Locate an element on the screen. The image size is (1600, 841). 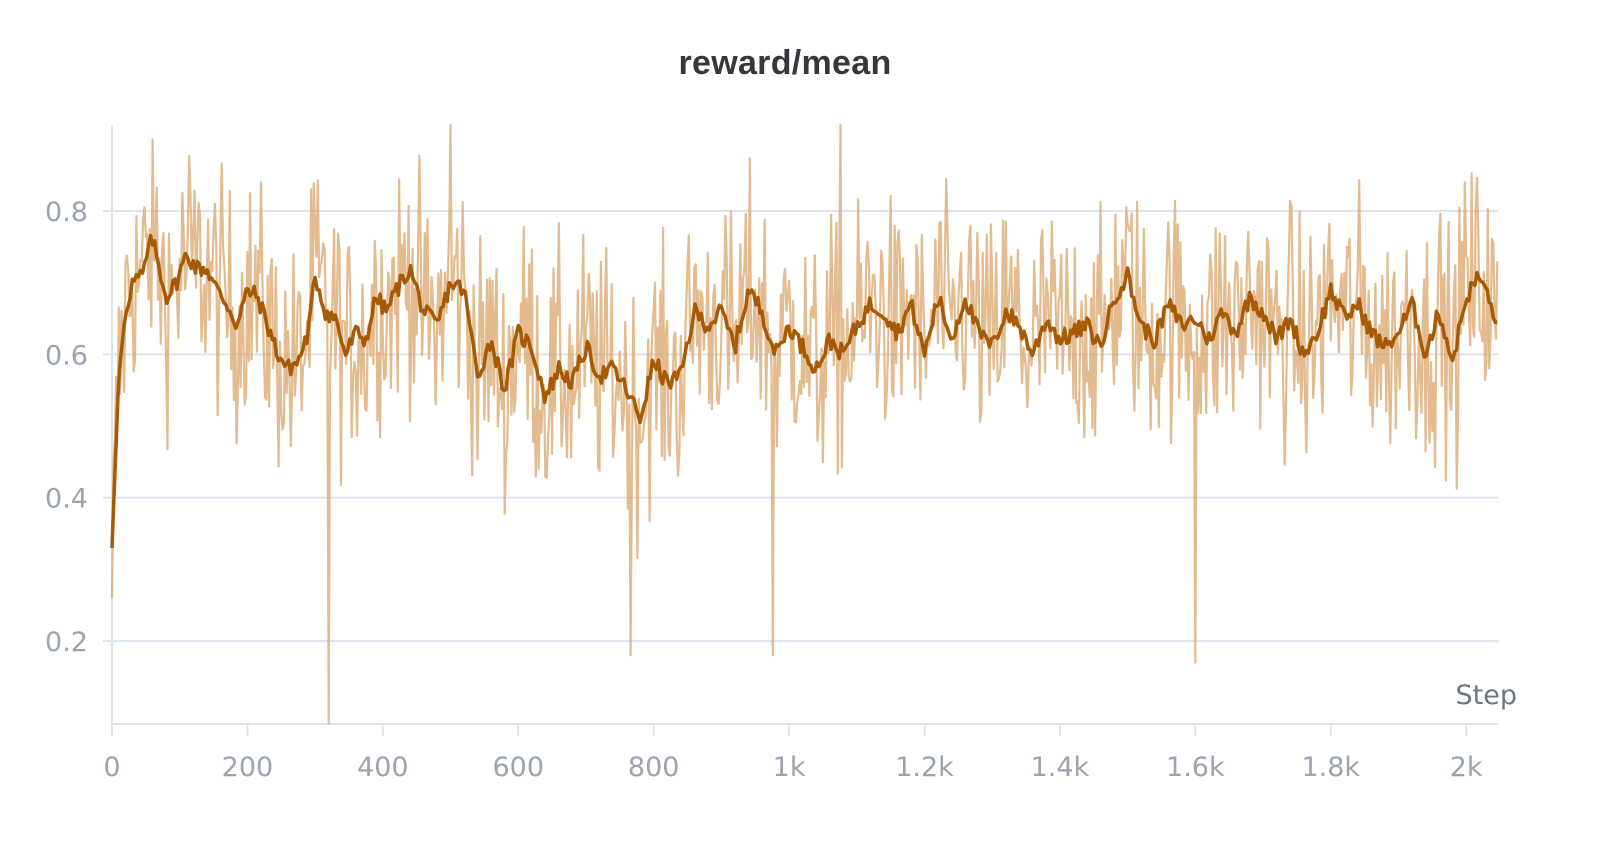
y-tick-label: 0.2 is located at coordinates (66, 642).